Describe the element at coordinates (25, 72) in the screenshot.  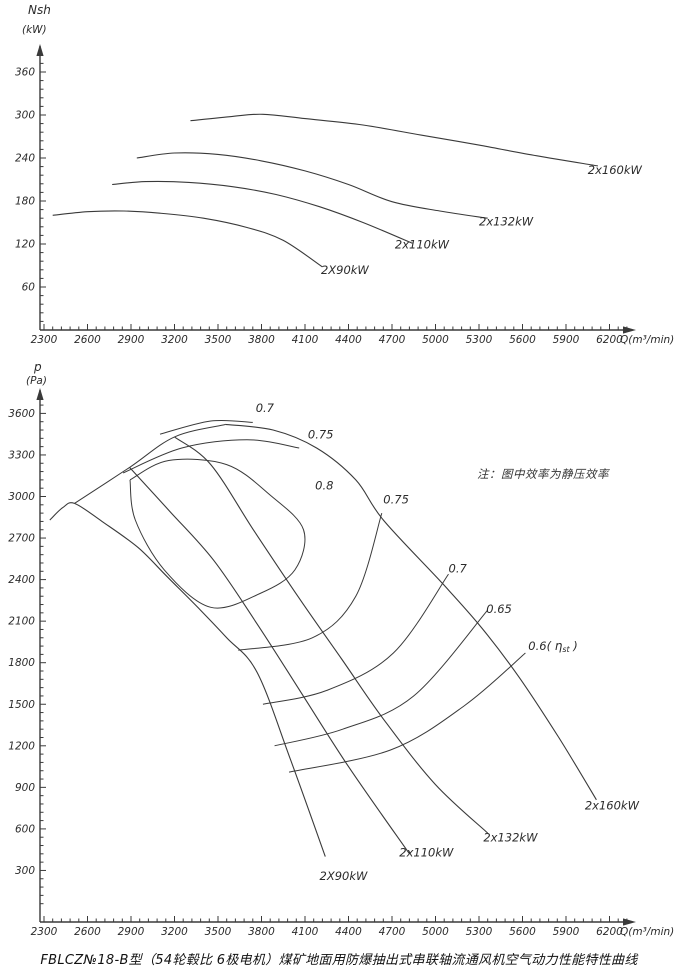
I see `y-tick-label: 360` at that location.